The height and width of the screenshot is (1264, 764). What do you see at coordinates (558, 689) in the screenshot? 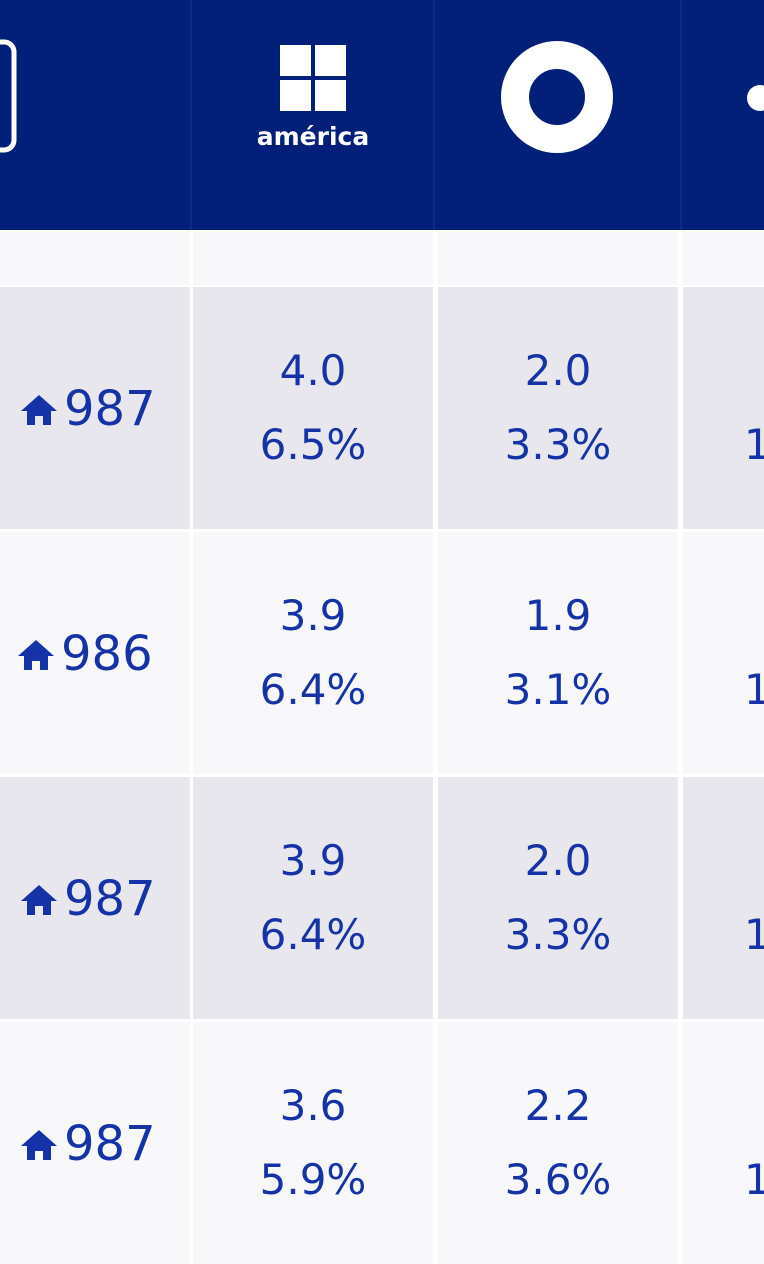
I see `percent: 3.1%` at bounding box center [558, 689].